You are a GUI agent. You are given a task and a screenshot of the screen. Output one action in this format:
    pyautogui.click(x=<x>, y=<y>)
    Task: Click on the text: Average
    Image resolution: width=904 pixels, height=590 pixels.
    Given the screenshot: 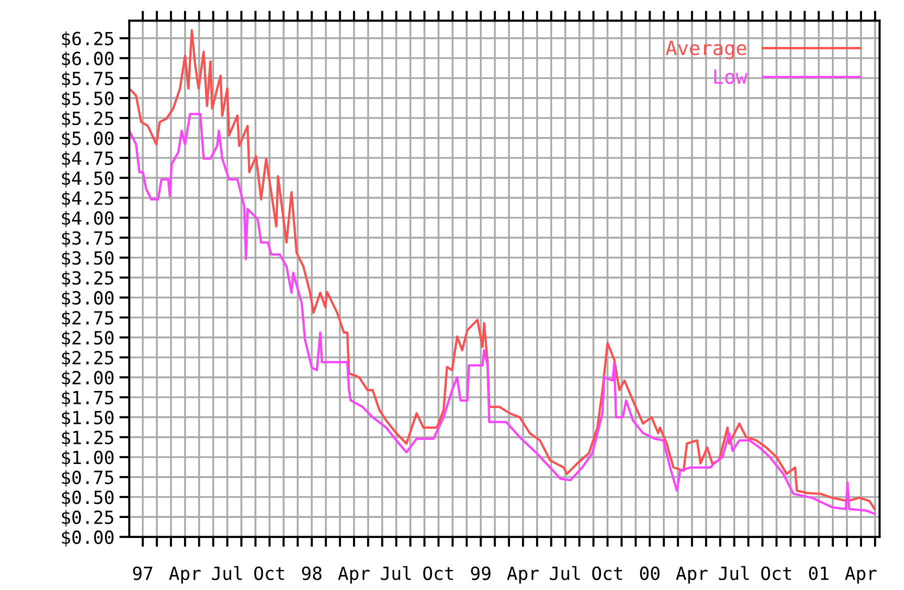 What is the action you would take?
    pyautogui.click(x=706, y=50)
    